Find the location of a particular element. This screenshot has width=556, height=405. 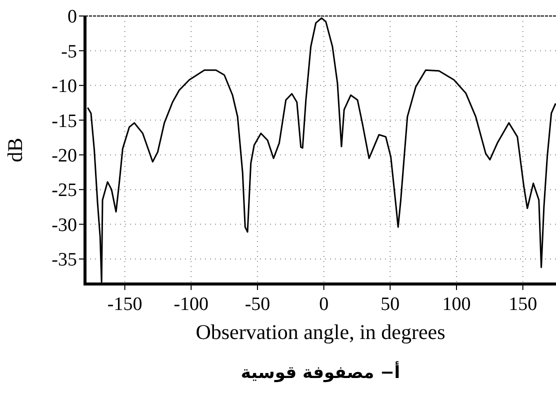

x-tick-label: -100 is located at coordinates (191, 304).